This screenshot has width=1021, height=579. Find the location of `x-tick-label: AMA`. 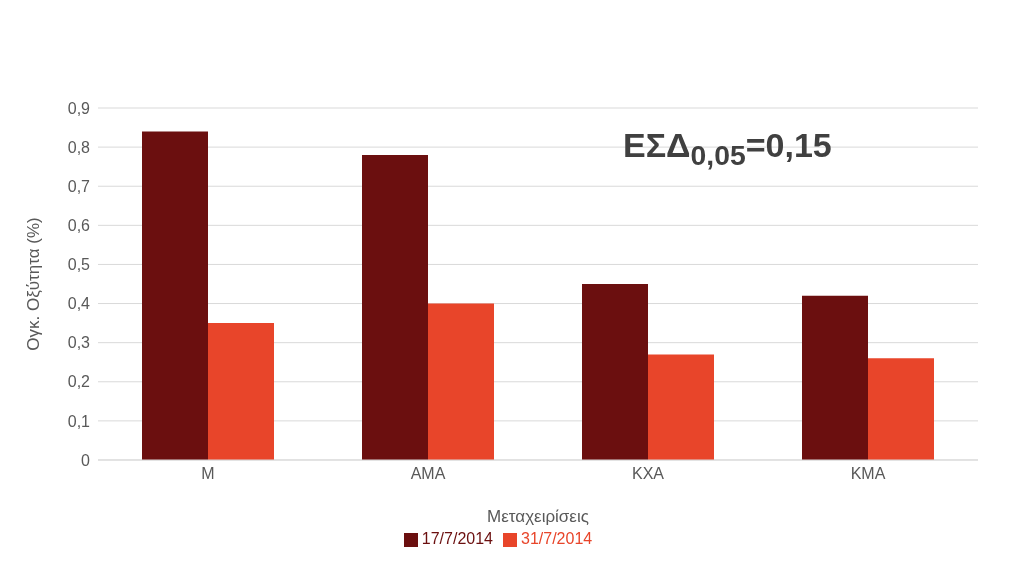

x-tick-label: AMA is located at coordinates (428, 474).